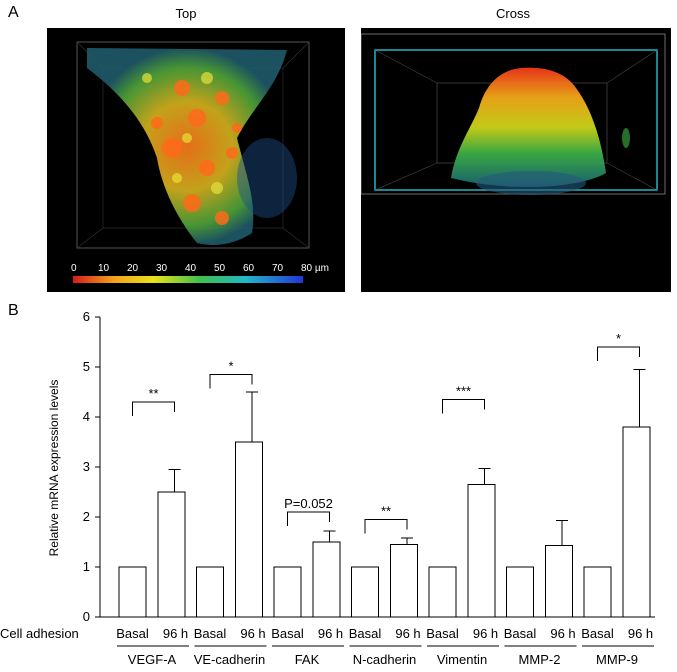  I want to click on scale-label: 60, so click(249, 268).